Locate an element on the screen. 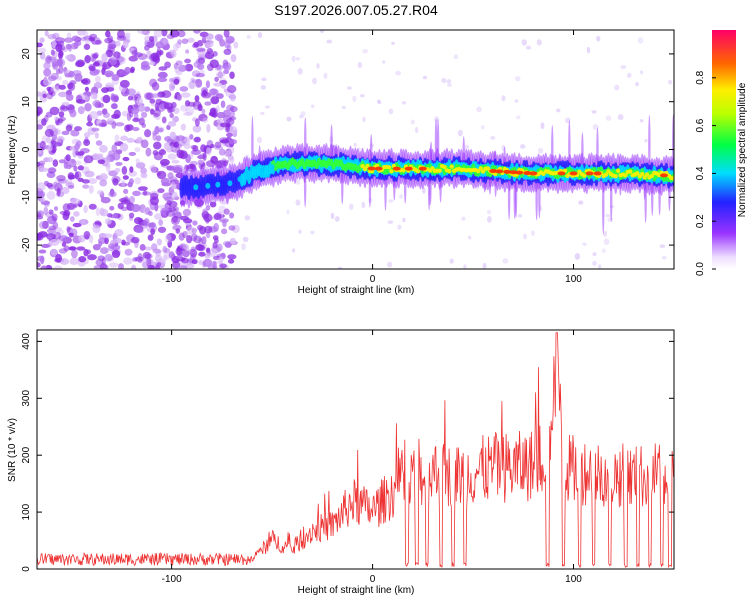 Image resolution: width=750 pixels, height=600 pixels. colorbar-tick-label: 0.4 is located at coordinates (700, 173).